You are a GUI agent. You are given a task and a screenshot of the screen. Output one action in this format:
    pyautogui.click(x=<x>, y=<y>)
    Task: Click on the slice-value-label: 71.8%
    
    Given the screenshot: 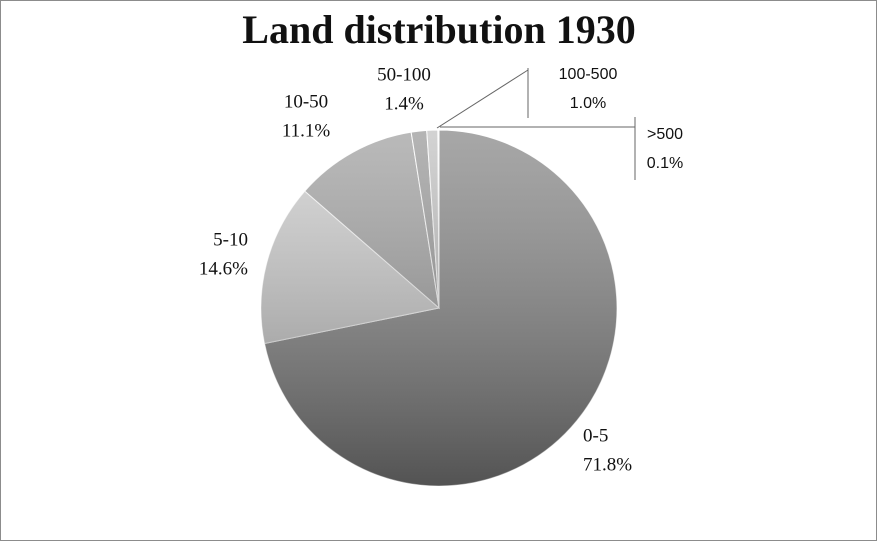 What is the action you would take?
    pyautogui.click(x=607, y=464)
    